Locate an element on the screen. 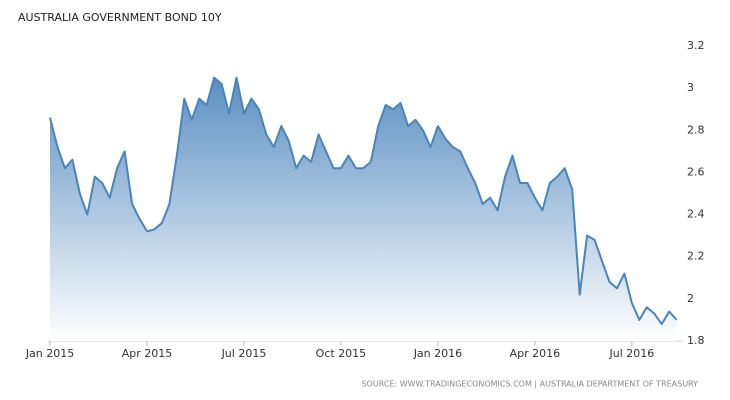 Image resolution: width=730 pixels, height=400 pixels. y-tick-label: 3.2 is located at coordinates (696, 45).